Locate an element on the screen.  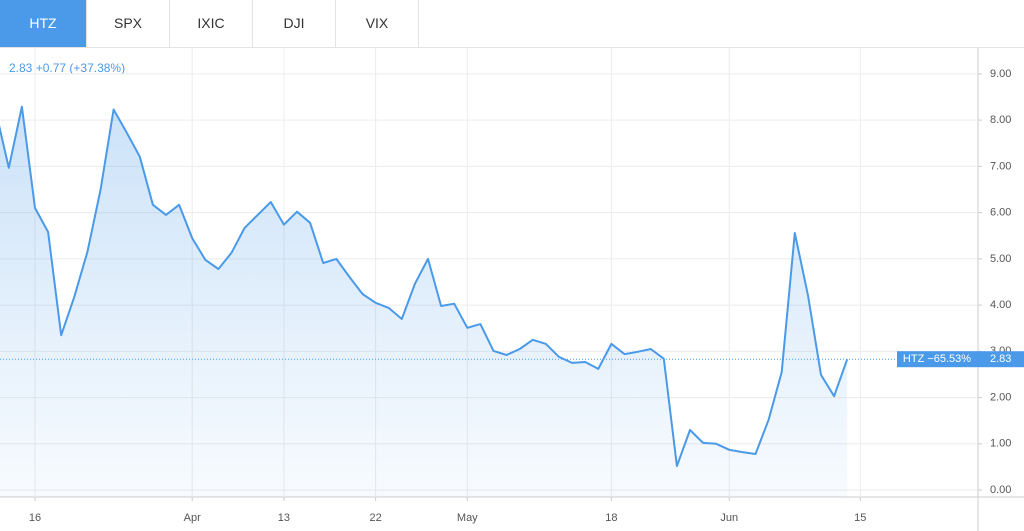
tab: HTZ is located at coordinates (43, 23).